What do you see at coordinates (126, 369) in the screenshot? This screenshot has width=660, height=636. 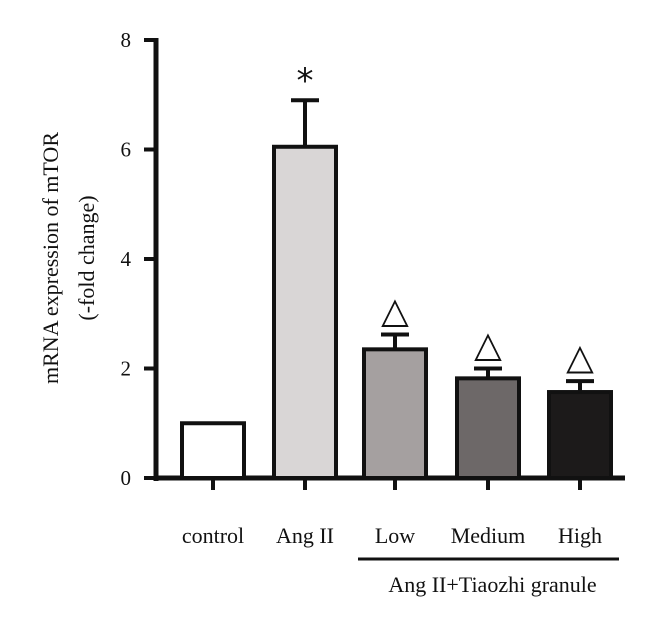 I see `y-tick-label: 2` at bounding box center [126, 369].